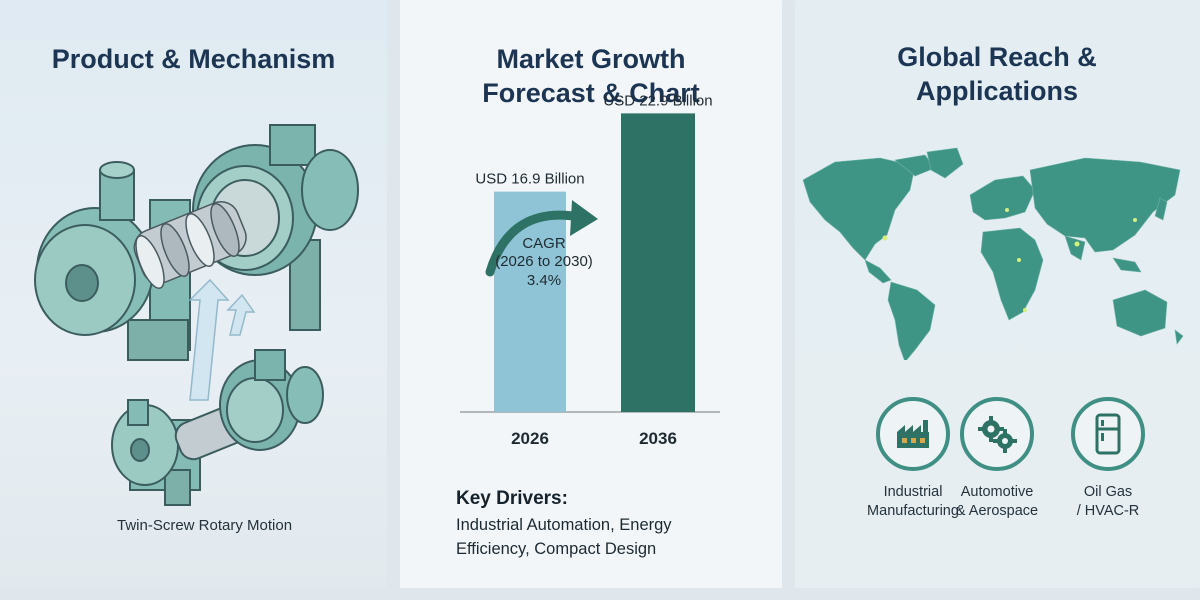 The width and height of the screenshot is (1200, 600). I want to click on application-item-industrial: Industrial Manufacturing, so click(913, 459).